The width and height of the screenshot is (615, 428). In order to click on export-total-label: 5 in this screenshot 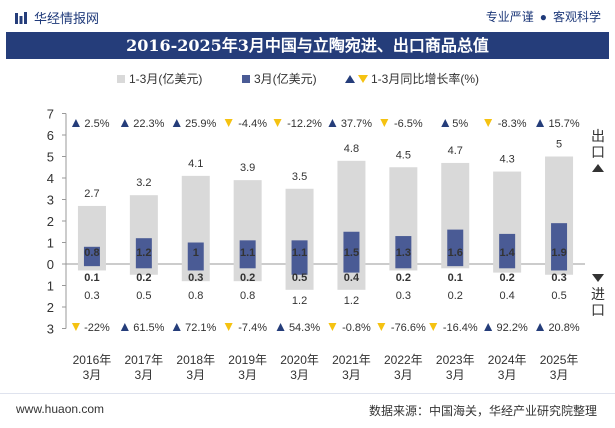, I will do `click(559, 145)`.